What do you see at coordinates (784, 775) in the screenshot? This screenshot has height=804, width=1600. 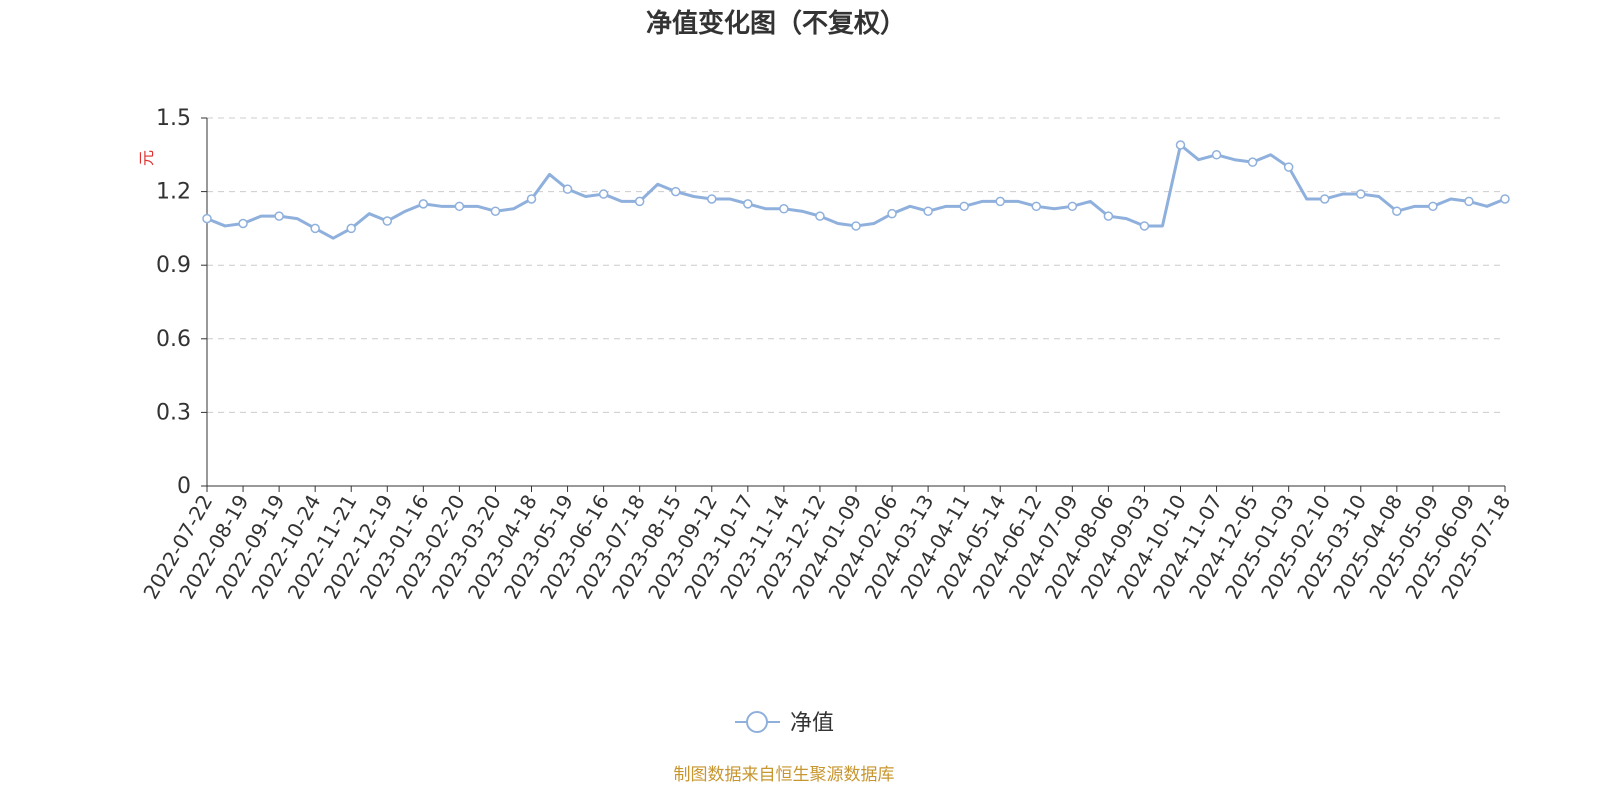 I see `source-note: 制图数据来自恒生聚源数据库` at bounding box center [784, 775].